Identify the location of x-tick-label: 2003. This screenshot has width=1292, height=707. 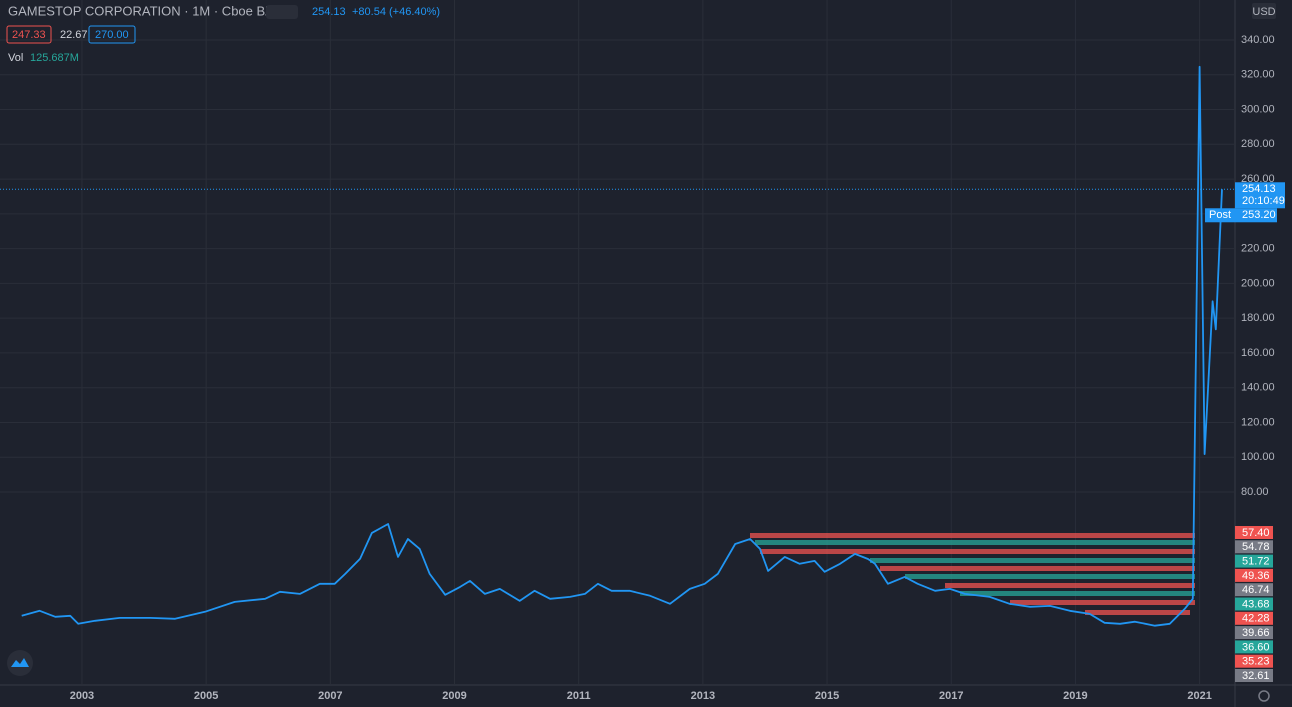
(82, 696).